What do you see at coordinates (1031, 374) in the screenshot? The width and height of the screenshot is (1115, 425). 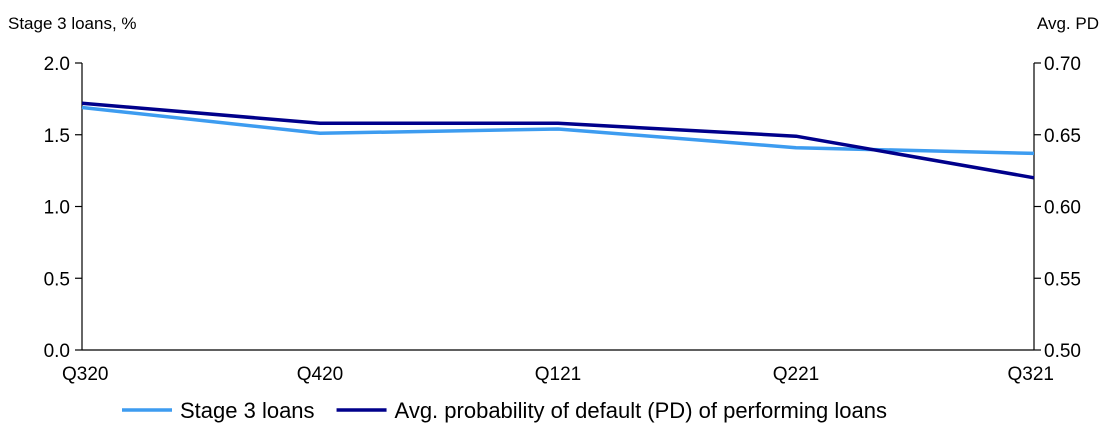 I see `x-tick-label: Q321` at bounding box center [1031, 374].